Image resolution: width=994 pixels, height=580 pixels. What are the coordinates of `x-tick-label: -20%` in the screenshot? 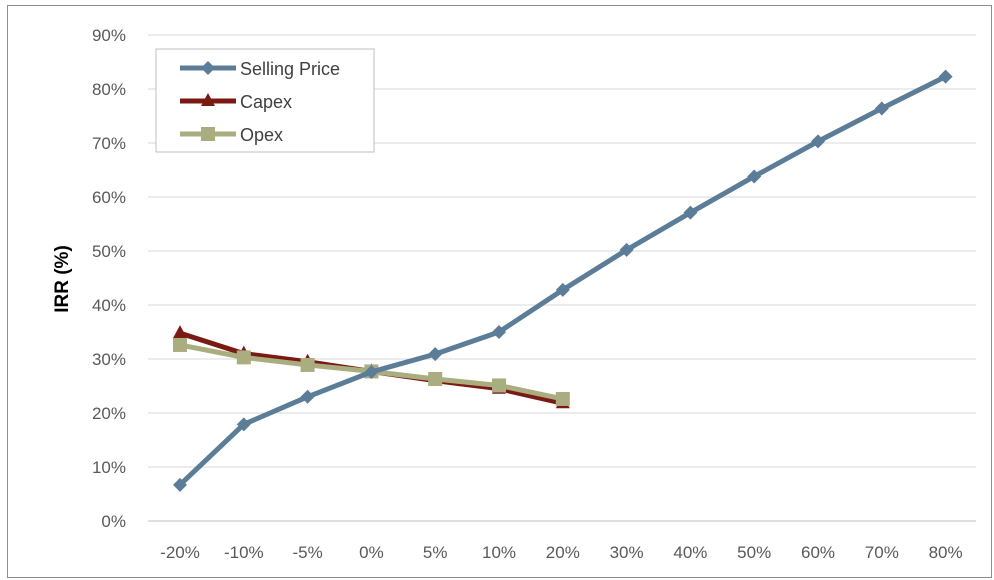 It's located at (180, 552).